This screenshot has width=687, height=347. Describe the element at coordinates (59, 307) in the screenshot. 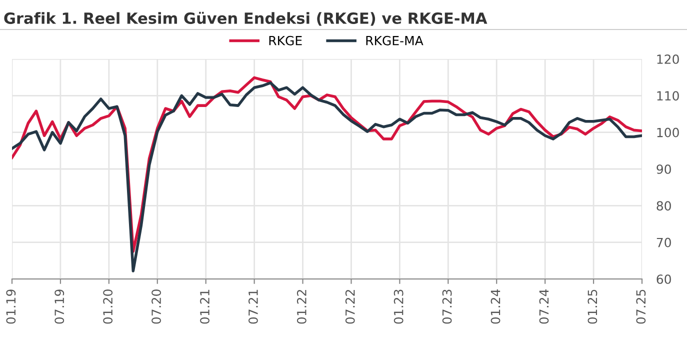

I see `x-tick-label: 07.19` at that location.